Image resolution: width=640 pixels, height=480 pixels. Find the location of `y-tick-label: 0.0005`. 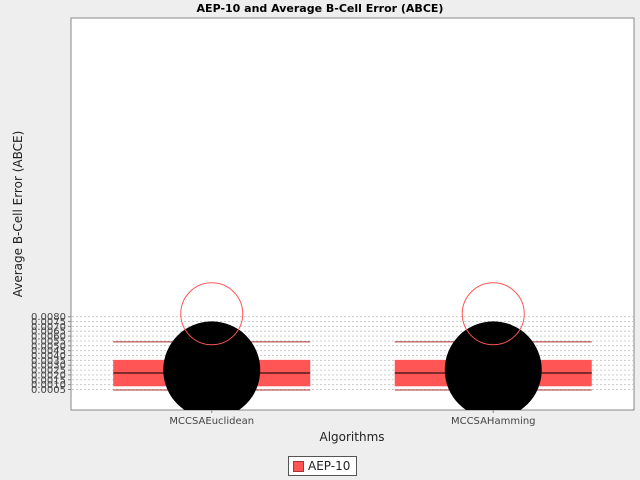

y-tick-label: 0.0005 is located at coordinates (48, 390).